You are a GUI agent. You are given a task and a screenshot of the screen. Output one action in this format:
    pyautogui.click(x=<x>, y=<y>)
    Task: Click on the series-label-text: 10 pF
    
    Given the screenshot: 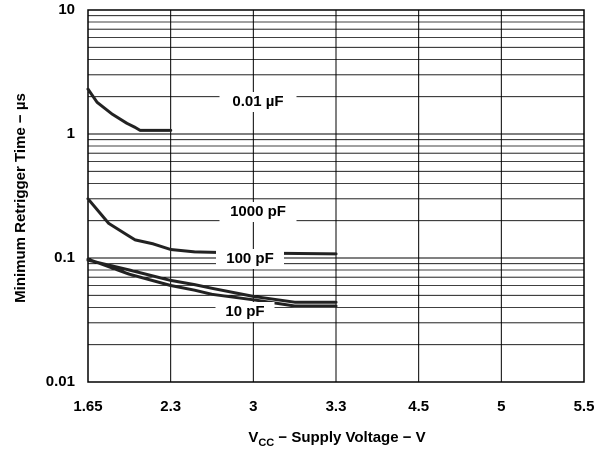 What is the action you would take?
    pyautogui.click(x=244, y=311)
    